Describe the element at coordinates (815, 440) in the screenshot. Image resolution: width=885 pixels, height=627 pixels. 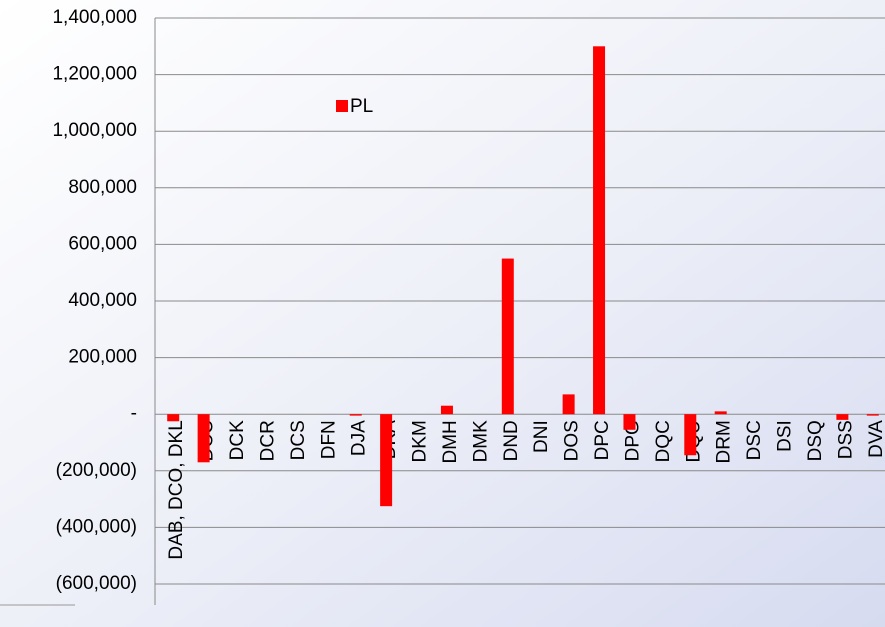
I see `x-tick-label: DSQ` at that location.